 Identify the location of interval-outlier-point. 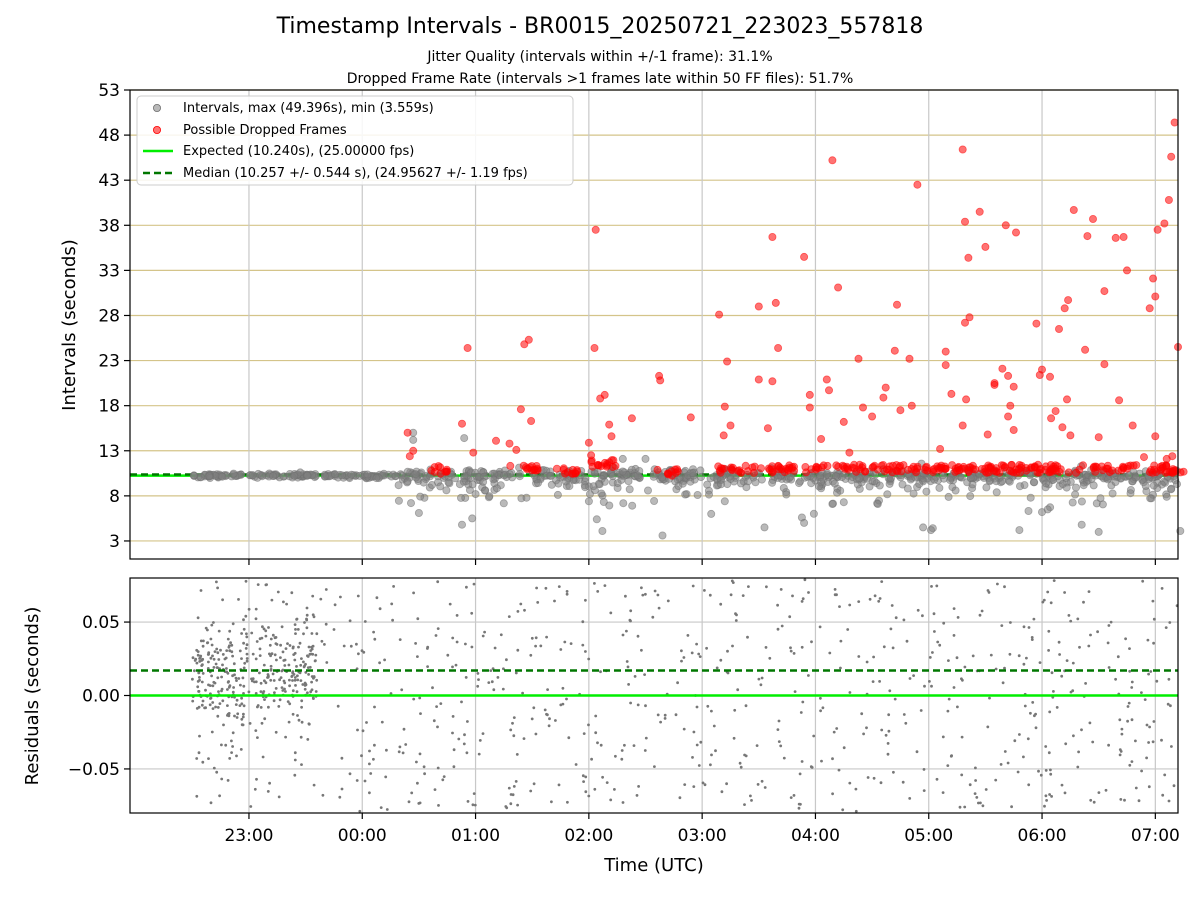
(1047, 509).